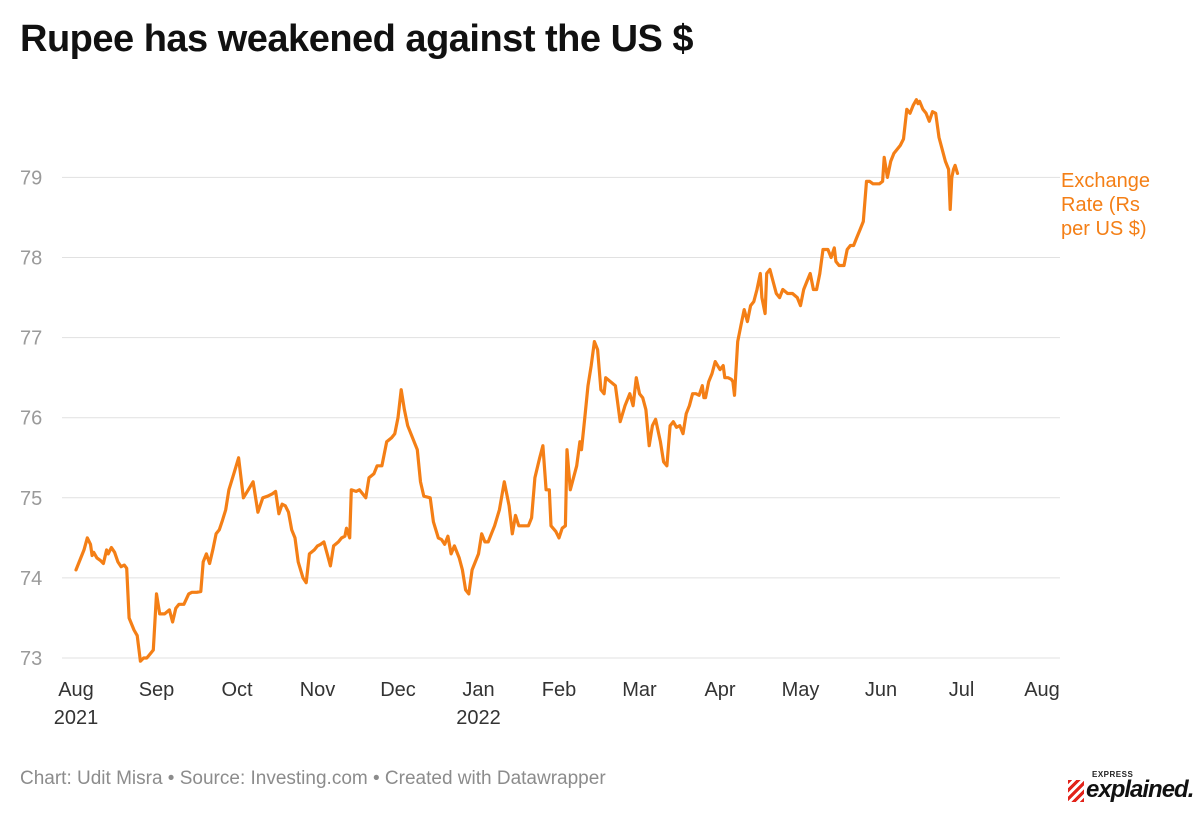 This screenshot has height=813, width=1200. What do you see at coordinates (1076, 791) in the screenshot?
I see `logo-mark-icon` at bounding box center [1076, 791].